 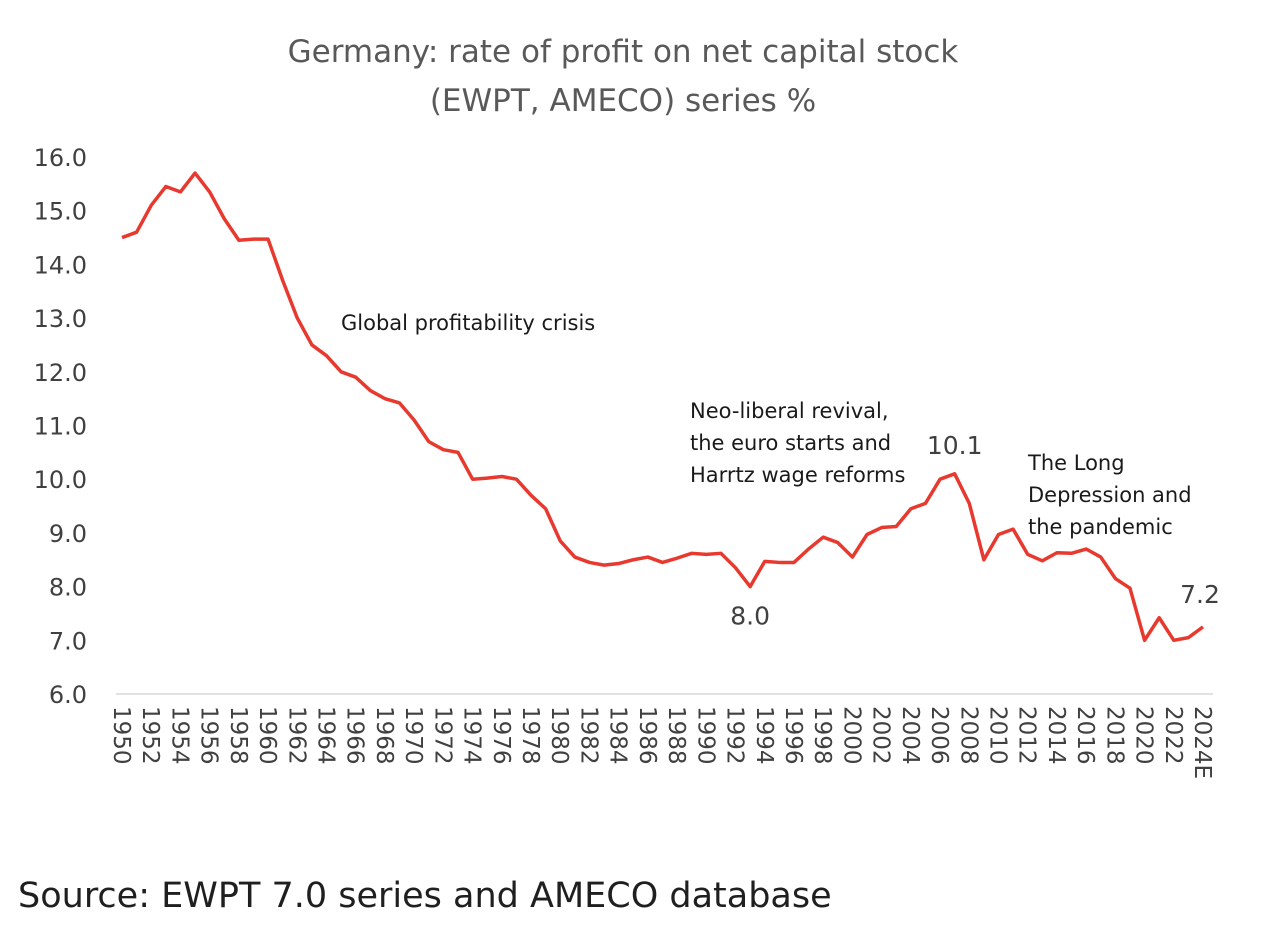 What do you see at coordinates (238, 735) in the screenshot?
I see `x-tick-label: 1958` at bounding box center [238, 735].